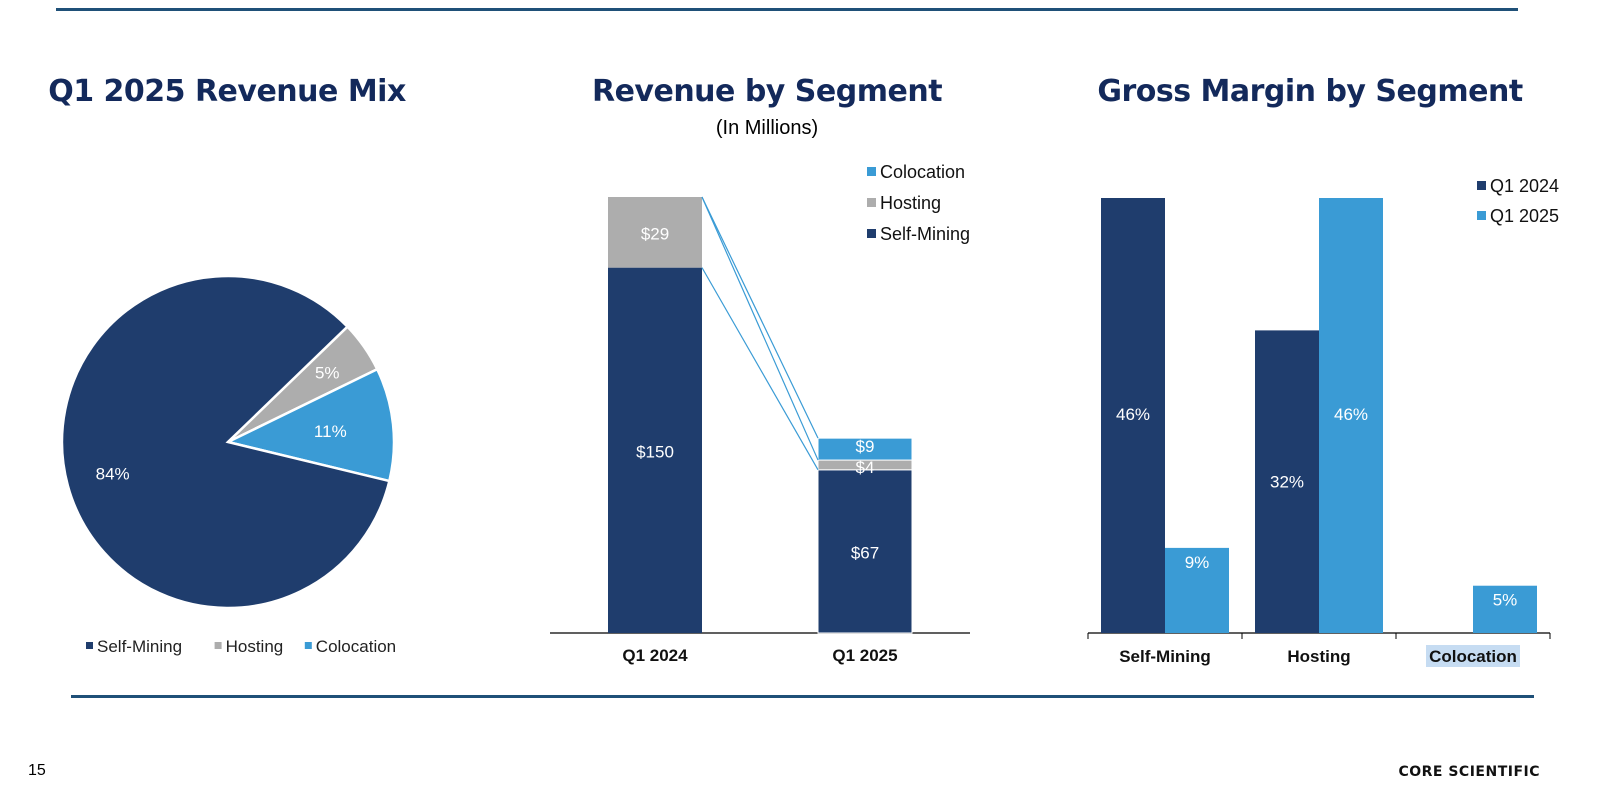 This screenshot has height=802, width=1600. What do you see at coordinates (330, 431) in the screenshot?
I see `pie-label-colocation: 11%` at bounding box center [330, 431].